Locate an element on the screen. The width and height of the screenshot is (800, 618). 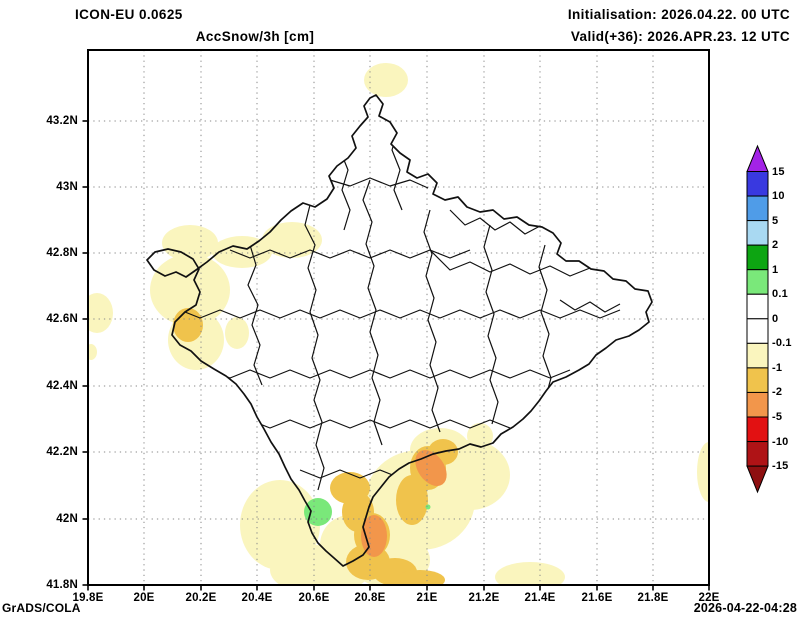
colorbar-boundary-label: 0 is located at coordinates (775, 318).